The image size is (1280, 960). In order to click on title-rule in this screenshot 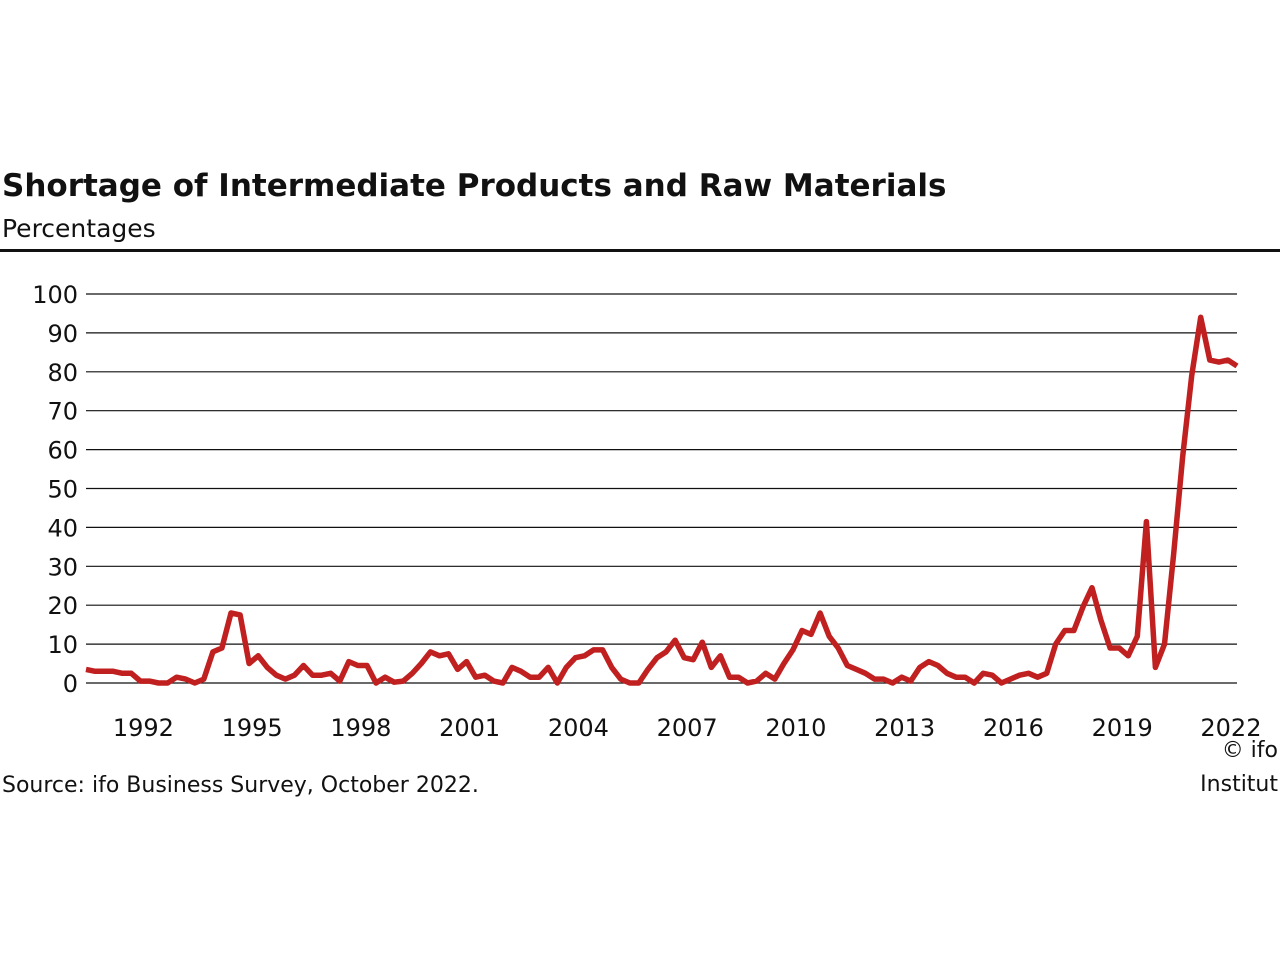, I will do `click(640, 250)`.